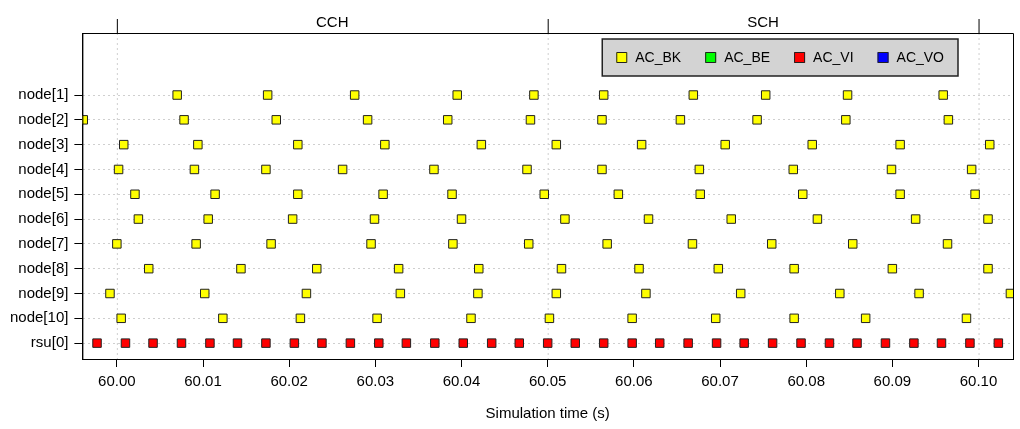 Image resolution: width=1020 pixels, height=429 pixels. I want to click on x-axis-title: Simulation time (s), so click(547, 413).